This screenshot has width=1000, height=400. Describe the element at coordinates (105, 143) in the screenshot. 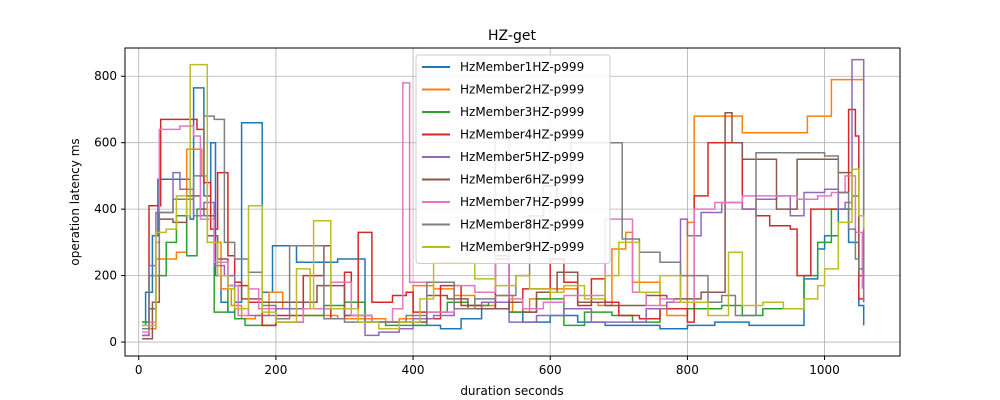

I see `y-tick-label: 600` at that location.